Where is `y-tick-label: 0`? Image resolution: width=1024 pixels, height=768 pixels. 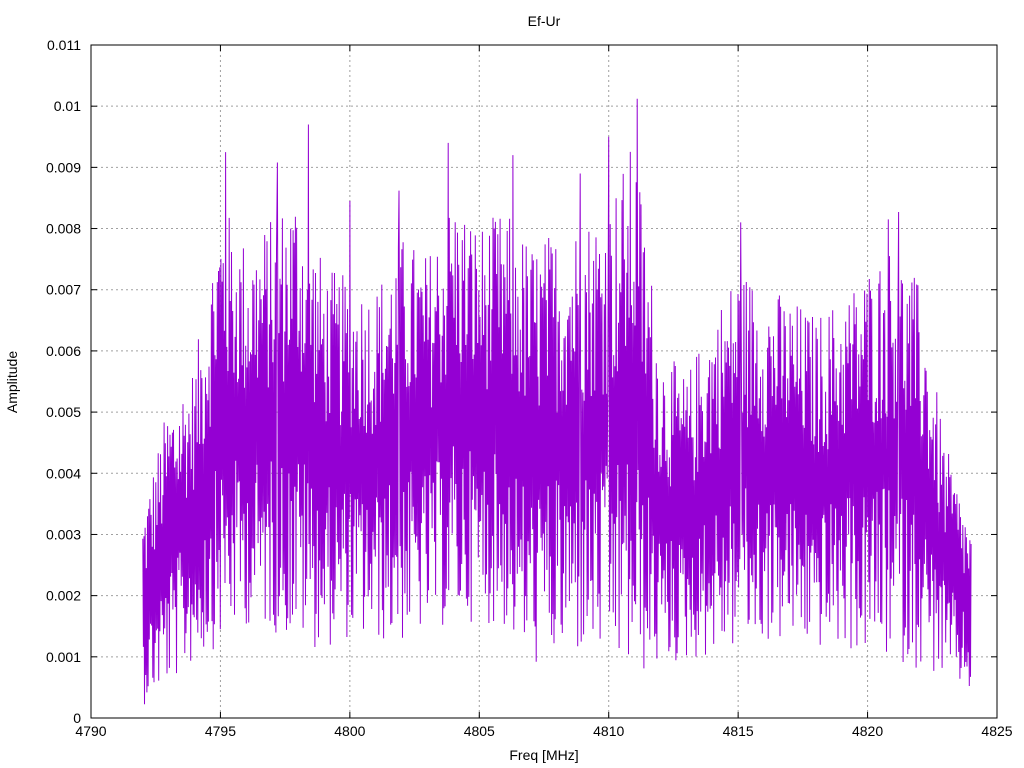
y-tick-label: 0 is located at coordinates (77, 718).